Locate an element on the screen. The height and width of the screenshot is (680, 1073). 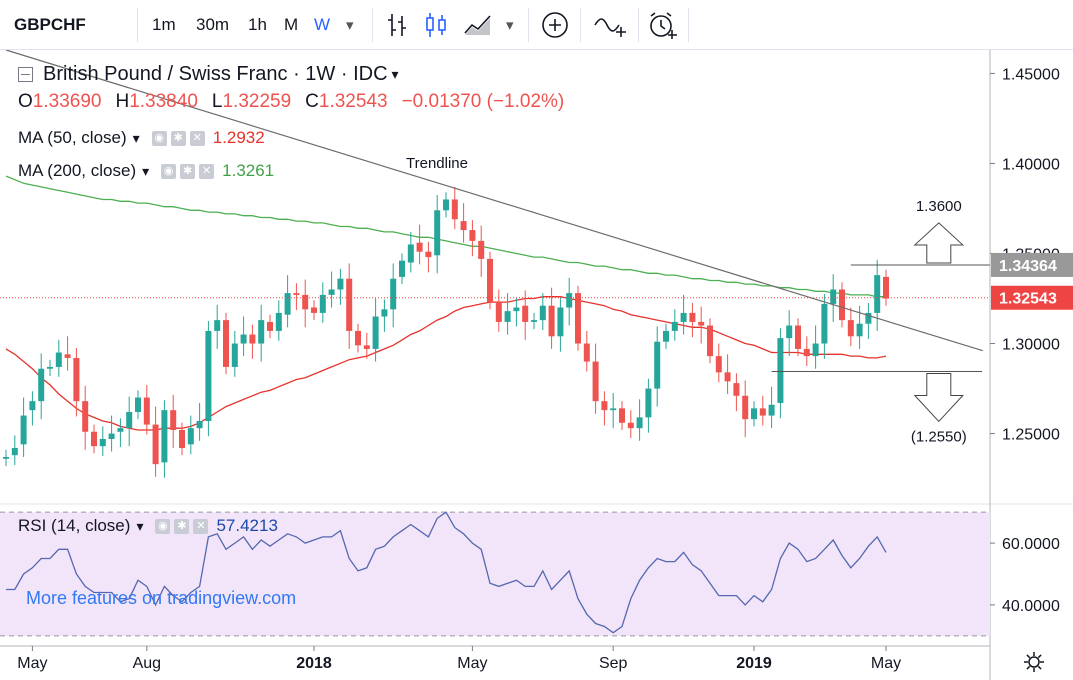
ohlc-low-value: 1.32259 is located at coordinates (257, 101).